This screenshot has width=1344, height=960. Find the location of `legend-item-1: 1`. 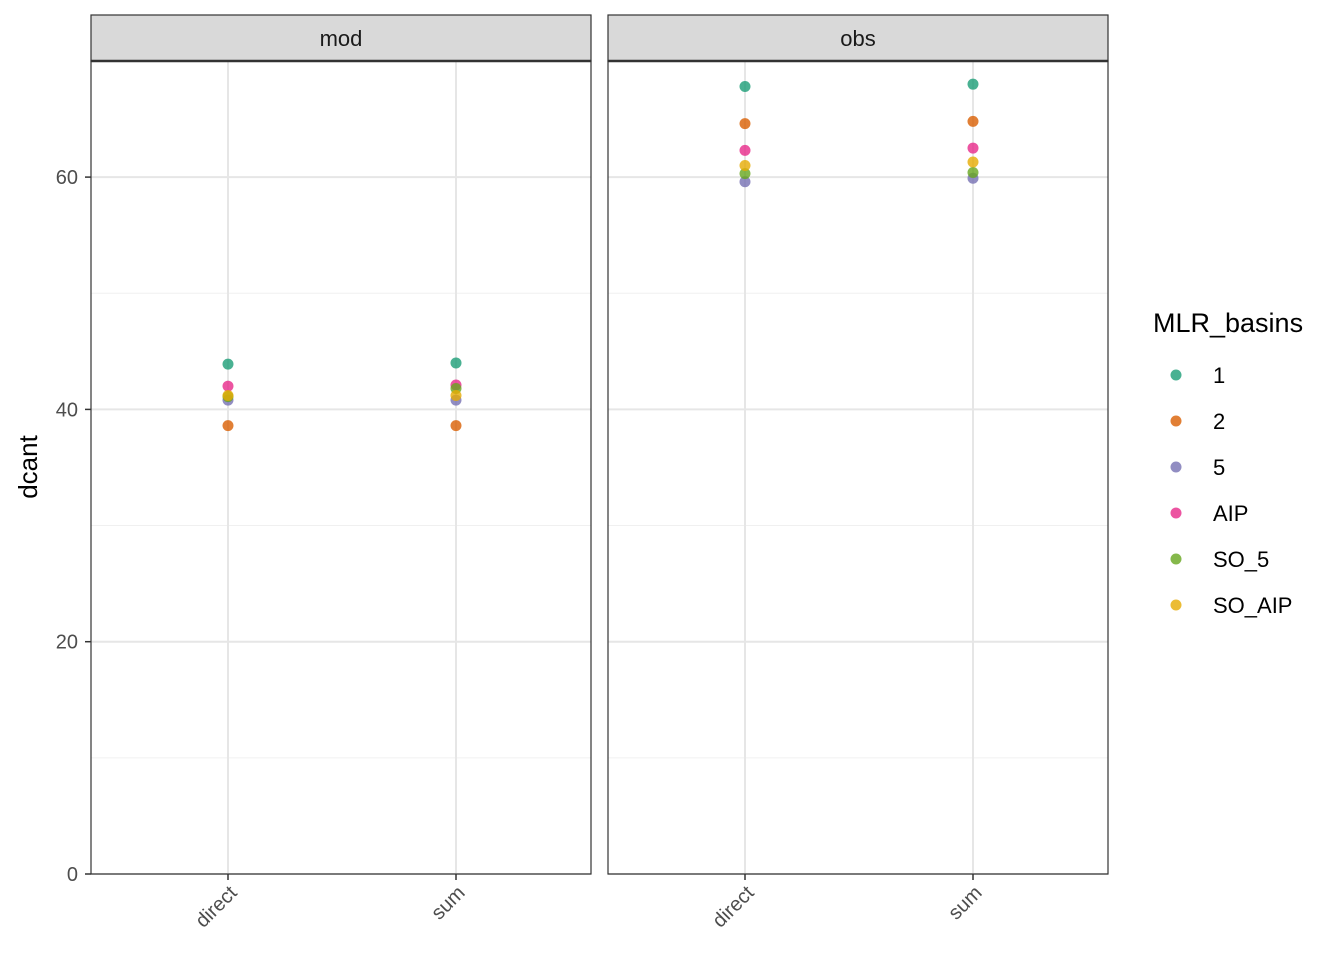

legend-item-1: 1 is located at coordinates (1197, 375).